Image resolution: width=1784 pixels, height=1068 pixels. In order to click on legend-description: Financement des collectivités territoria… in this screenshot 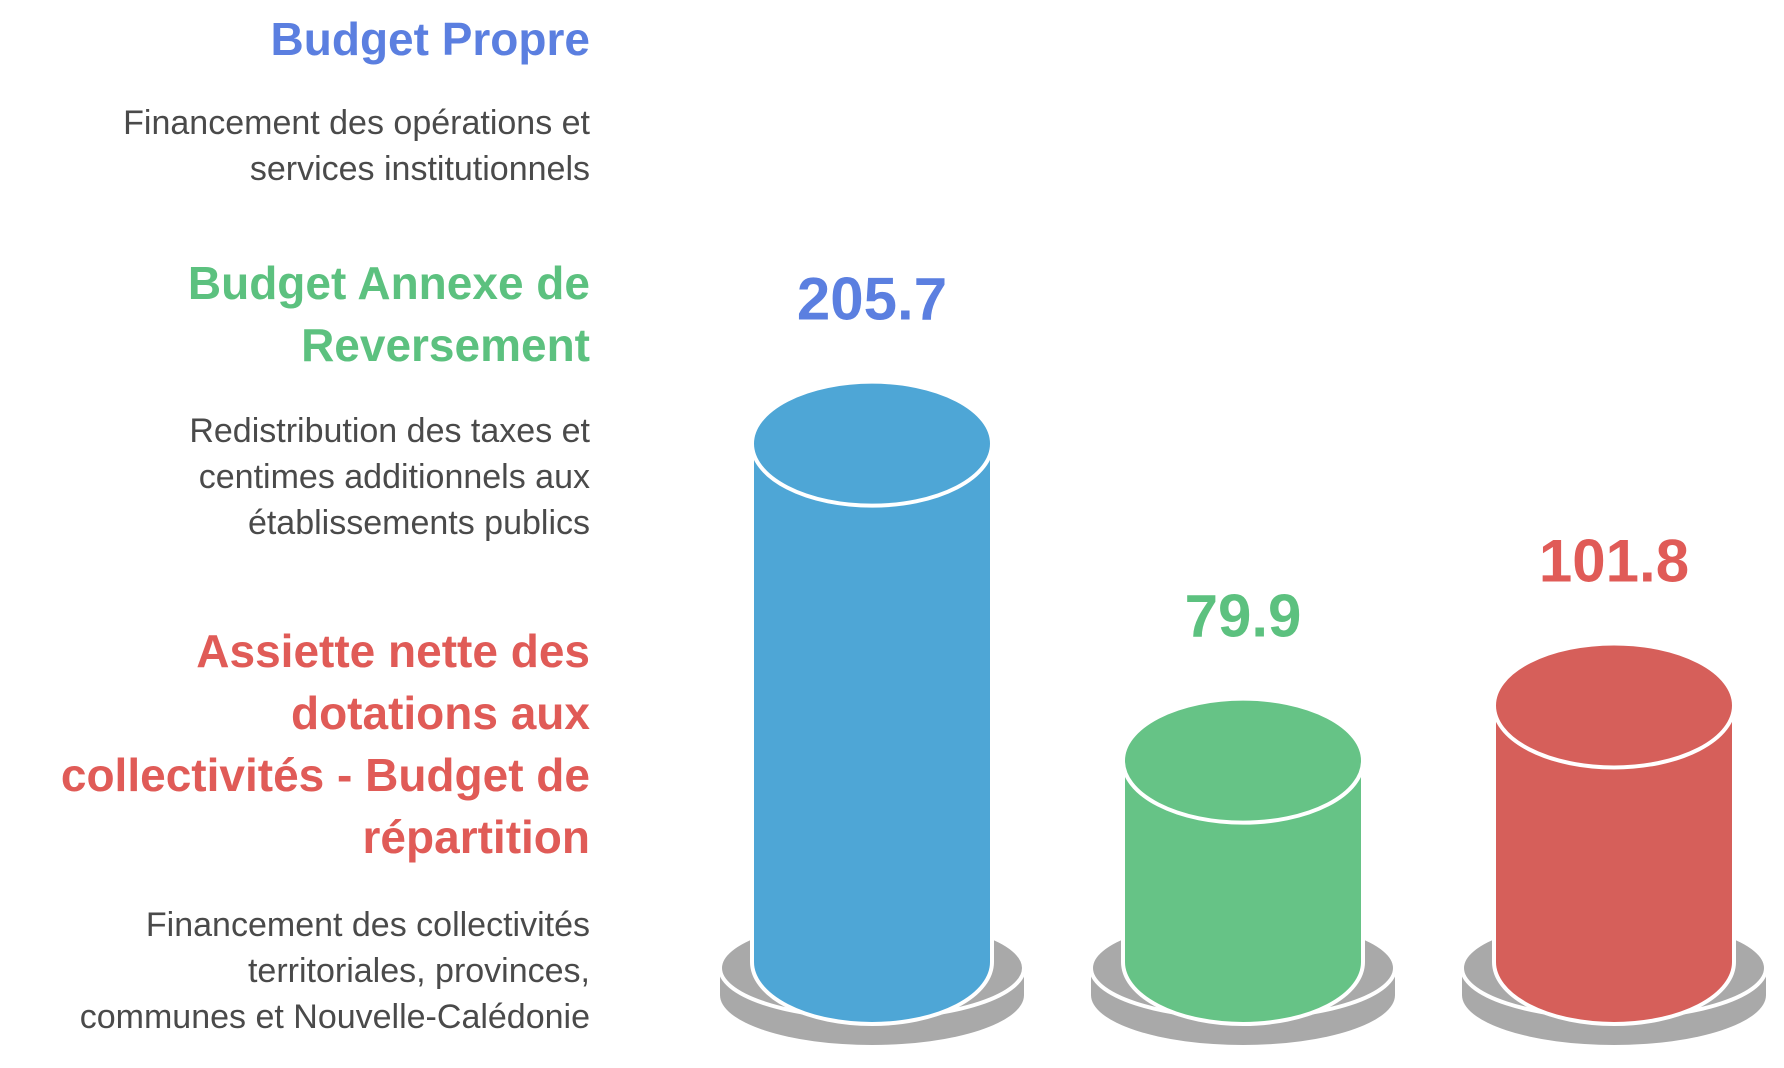, I will do `click(295, 971)`.